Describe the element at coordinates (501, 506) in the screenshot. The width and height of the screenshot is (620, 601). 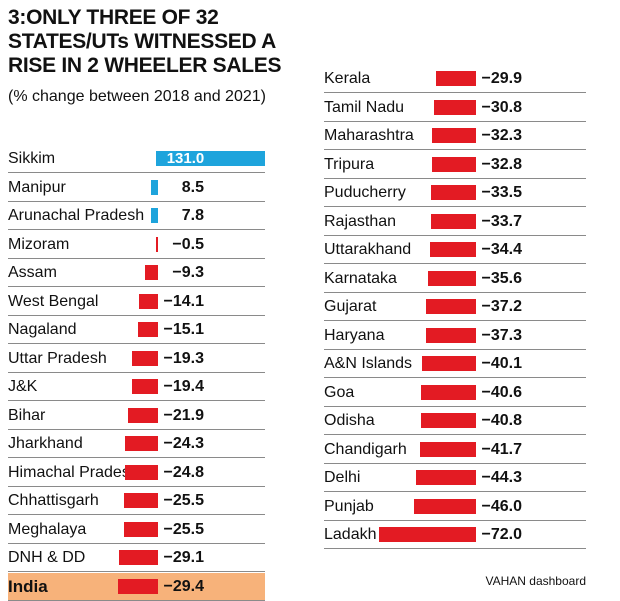
I see `value-label: −46.0` at that location.